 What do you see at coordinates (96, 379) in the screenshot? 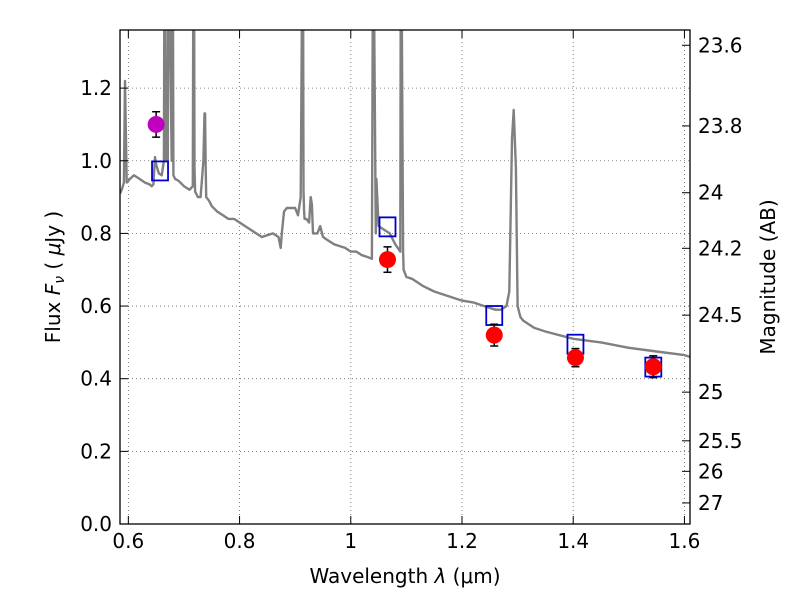
I see `y-tick-label: 0.4` at bounding box center [96, 379].